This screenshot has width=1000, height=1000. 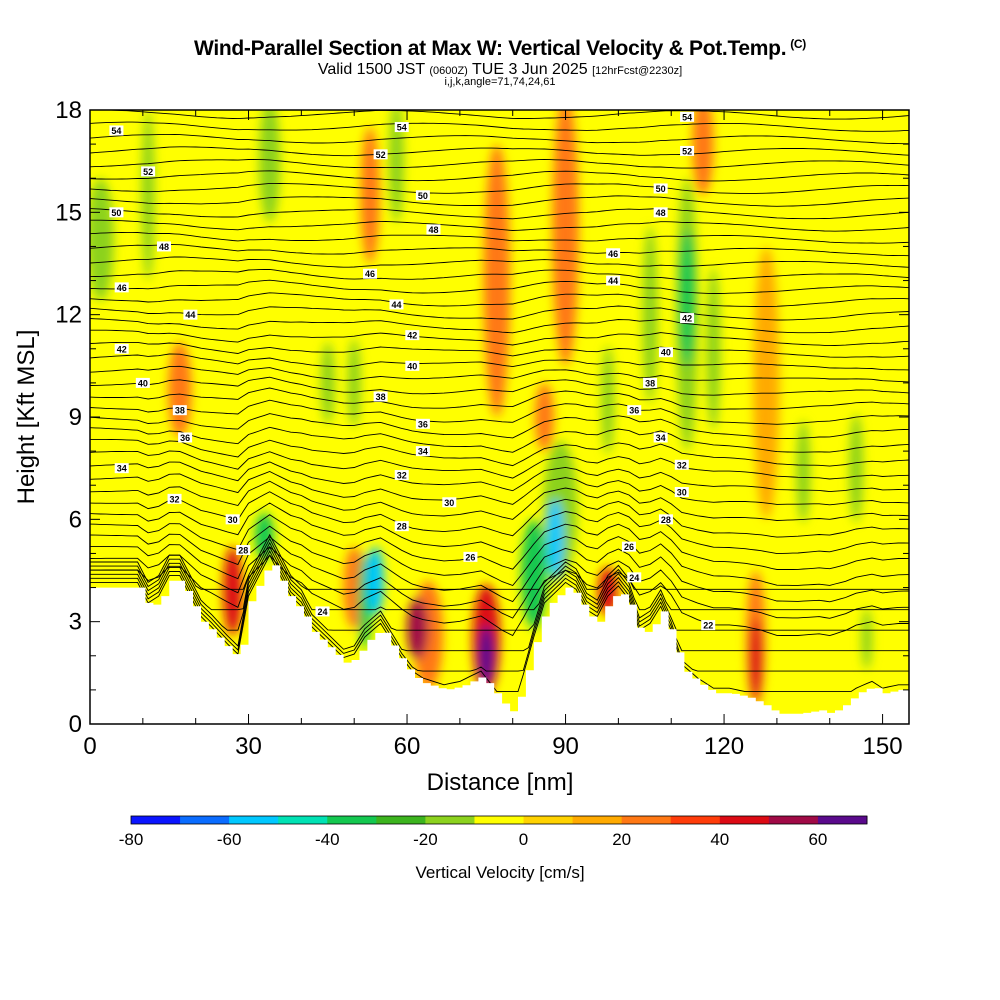 What do you see at coordinates (621, 839) in the screenshot?
I see `colorbar-tick-label: 20` at bounding box center [621, 839].